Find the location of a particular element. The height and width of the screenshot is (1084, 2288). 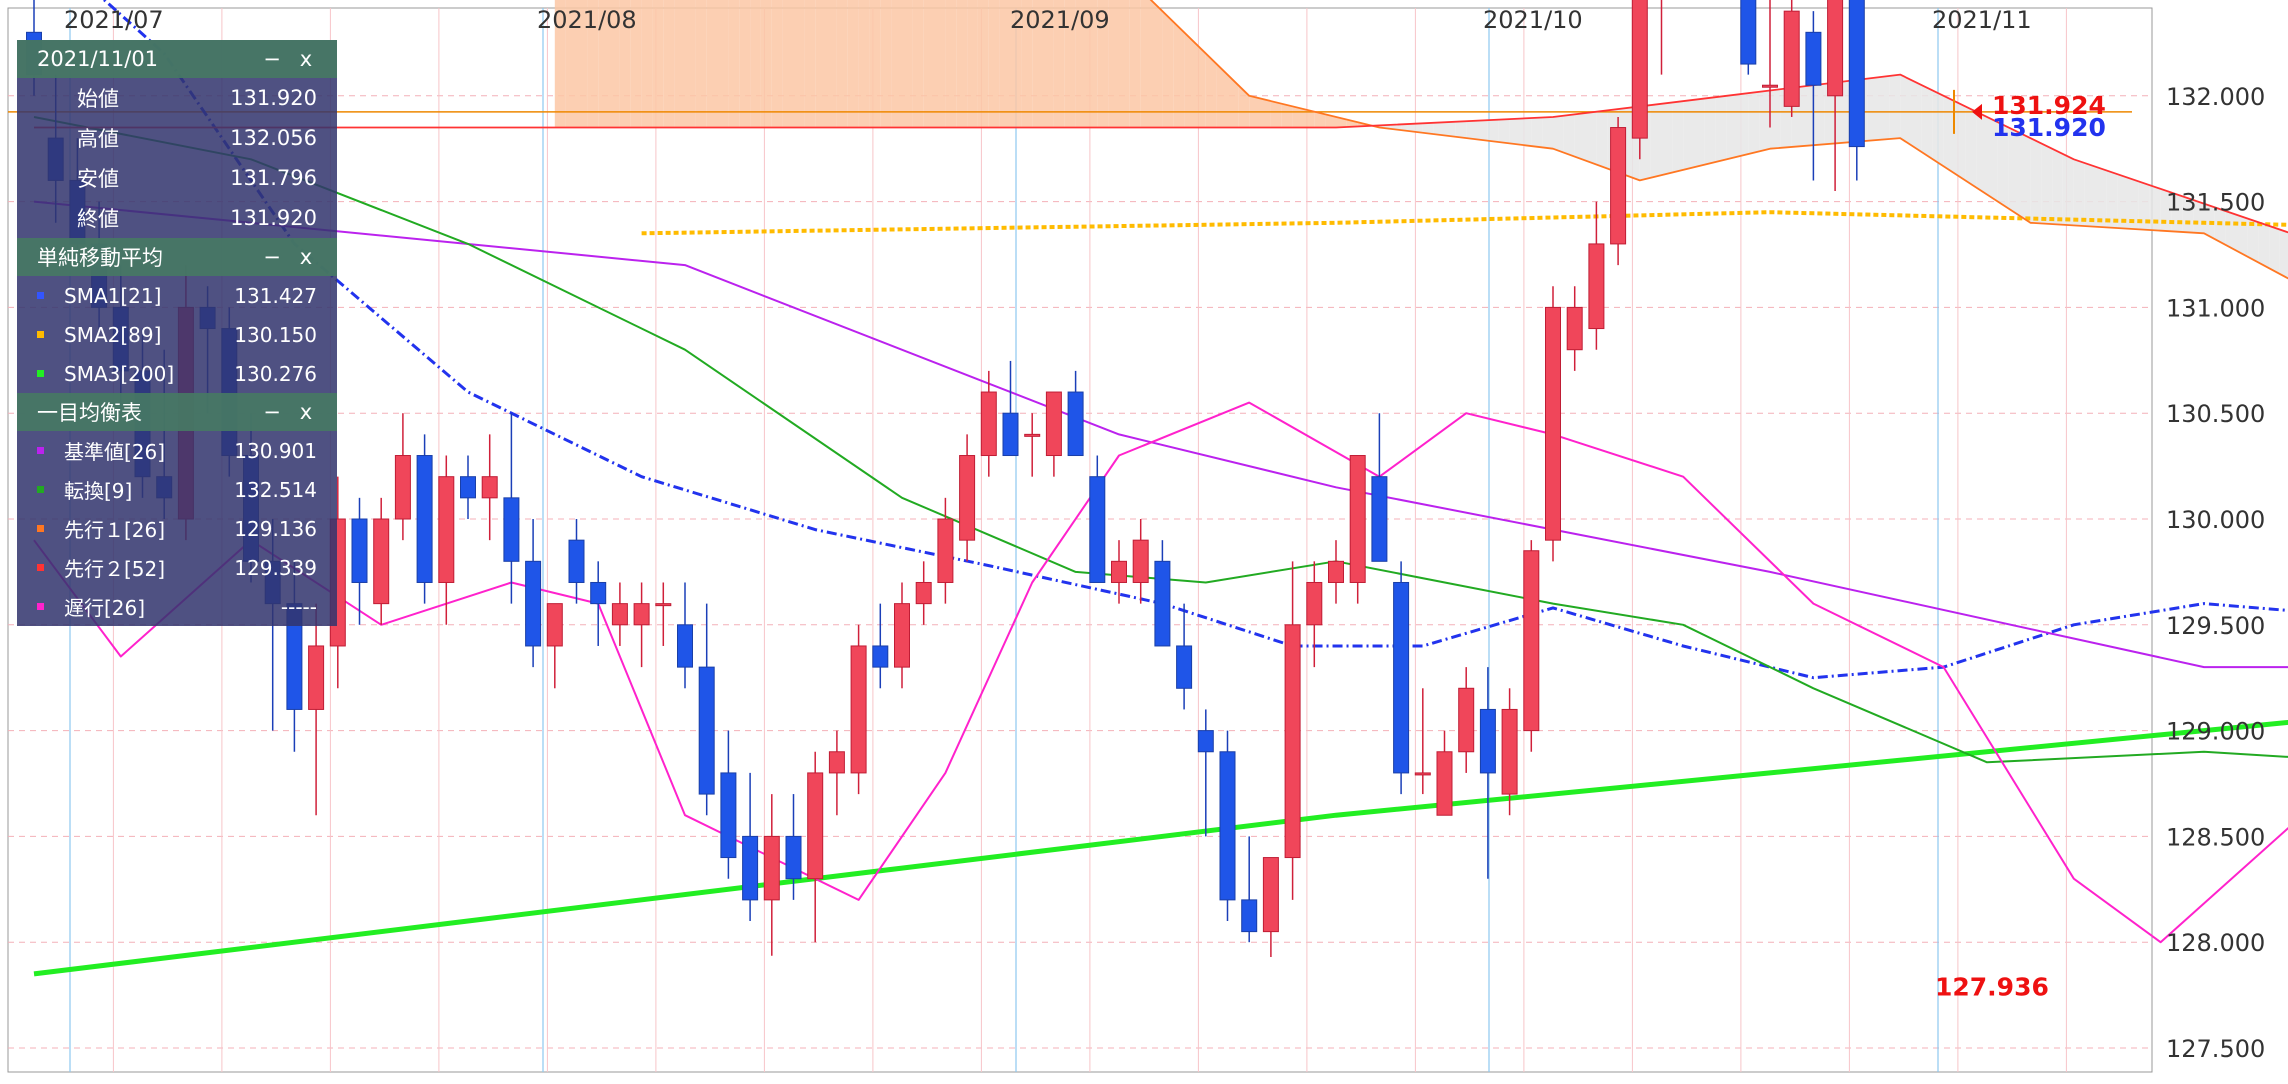

sma2-line is located at coordinates (1464, 223).